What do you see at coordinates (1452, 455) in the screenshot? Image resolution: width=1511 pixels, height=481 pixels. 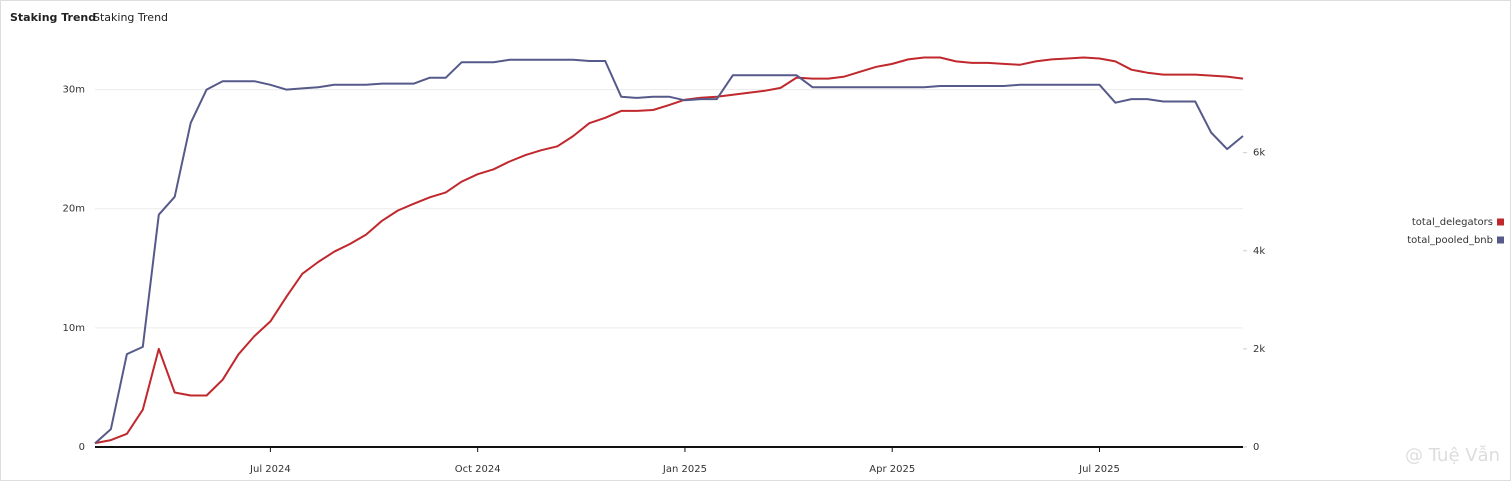 I see `watermark: @ Tuệ Vẫn` at bounding box center [1452, 455].